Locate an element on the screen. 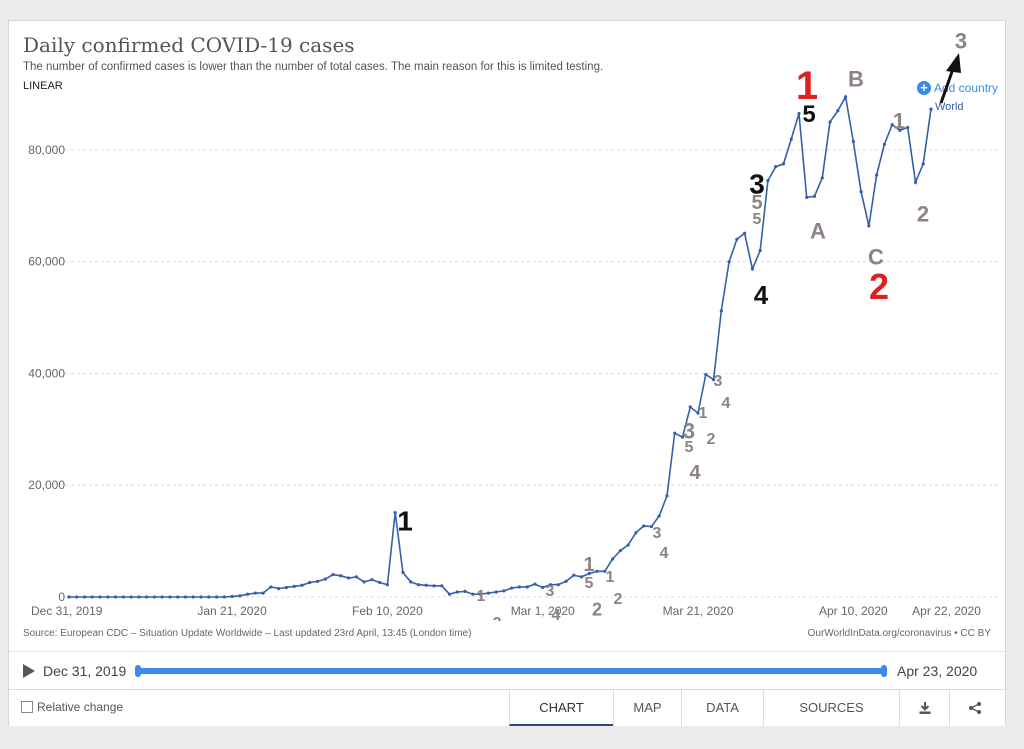  tab-chart: CHART is located at coordinates (561, 708).